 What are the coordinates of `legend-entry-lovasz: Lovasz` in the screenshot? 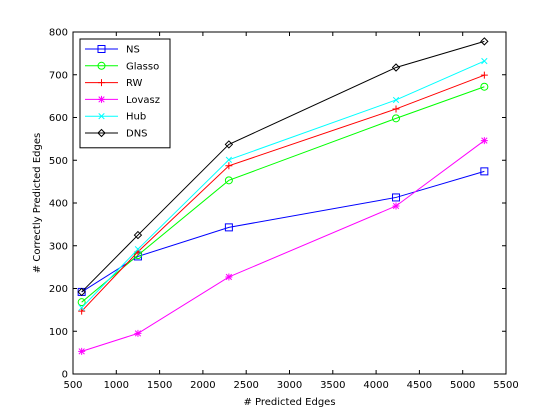 It's located at (122, 100).